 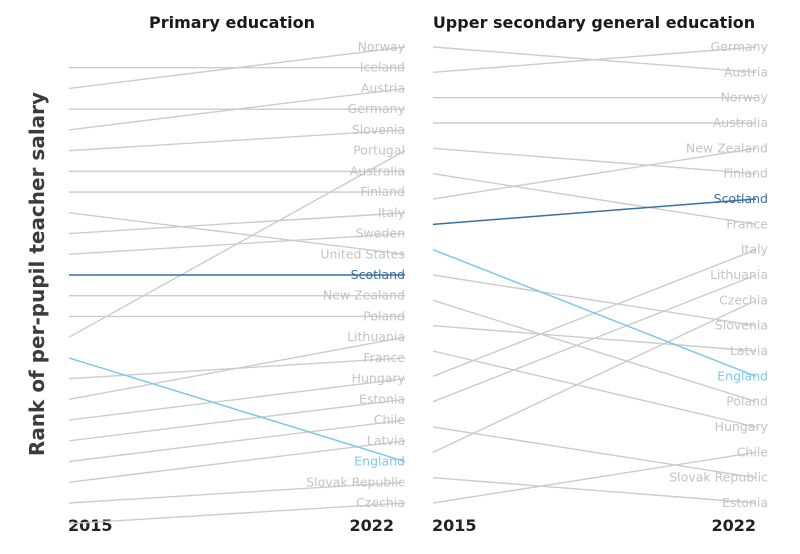 I want to click on slope-line-united-states, so click(x=237, y=233).